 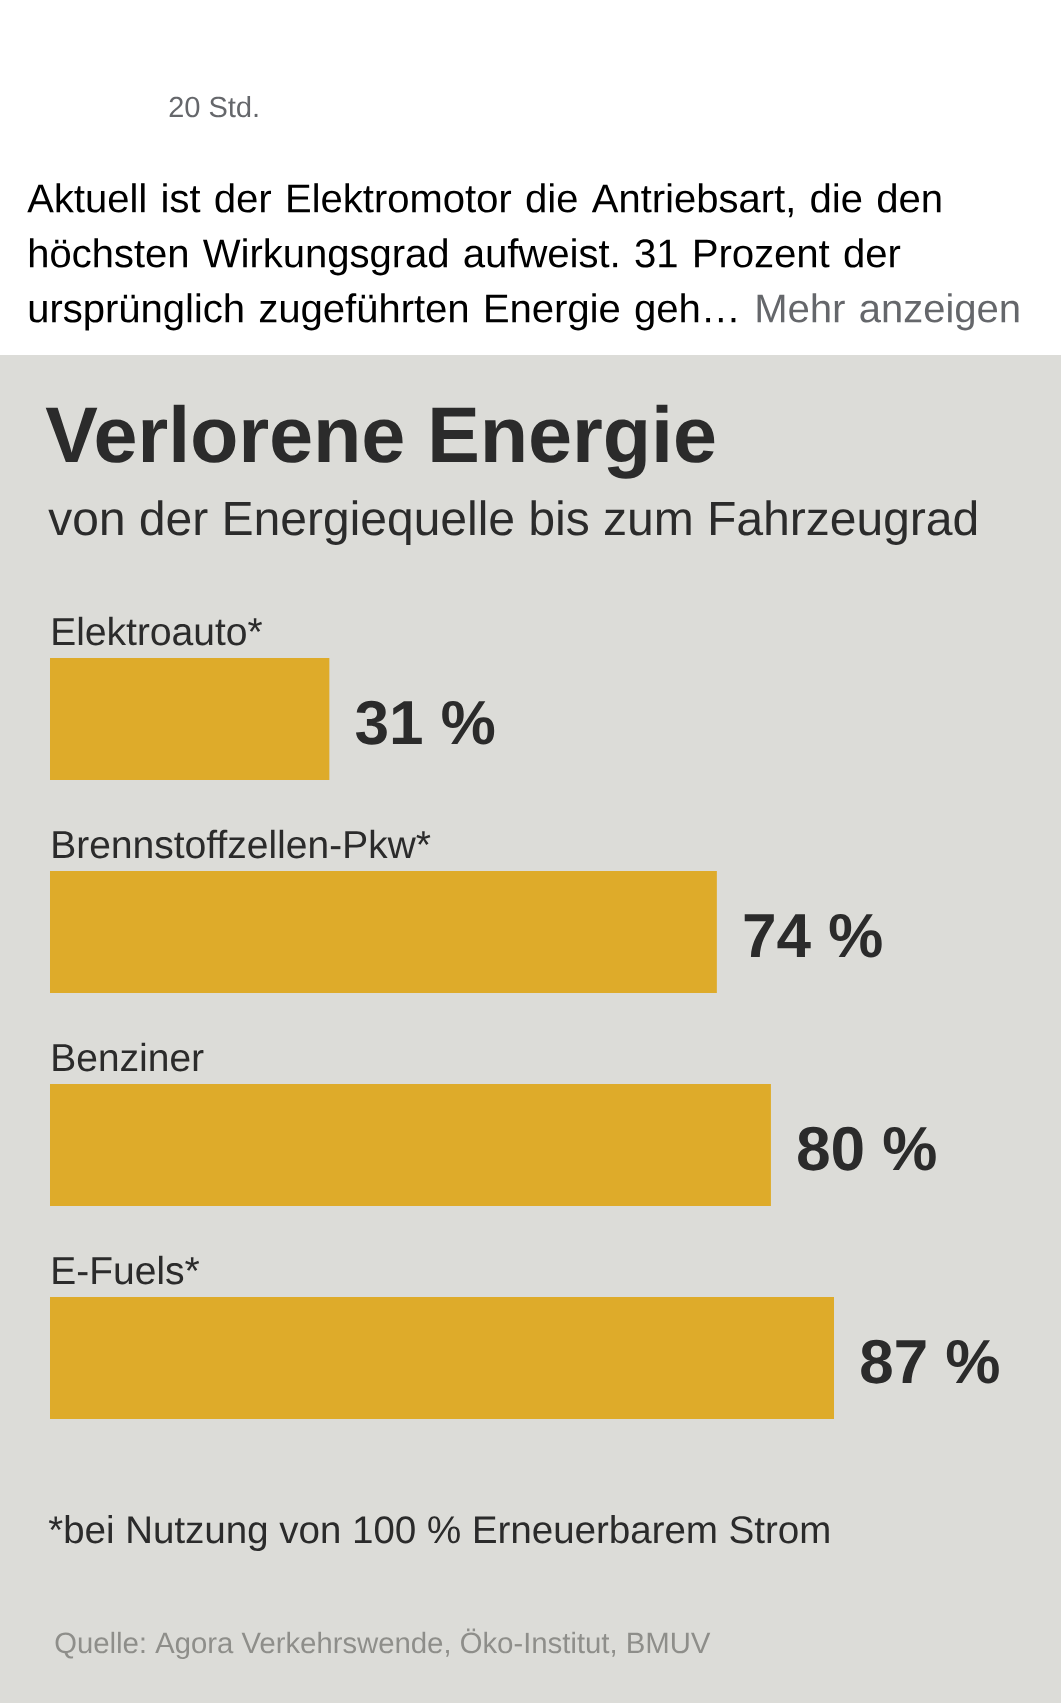 What do you see at coordinates (242, 844) in the screenshot?
I see `y-tick-label: Brennstoffzellen-Pkw*` at bounding box center [242, 844].